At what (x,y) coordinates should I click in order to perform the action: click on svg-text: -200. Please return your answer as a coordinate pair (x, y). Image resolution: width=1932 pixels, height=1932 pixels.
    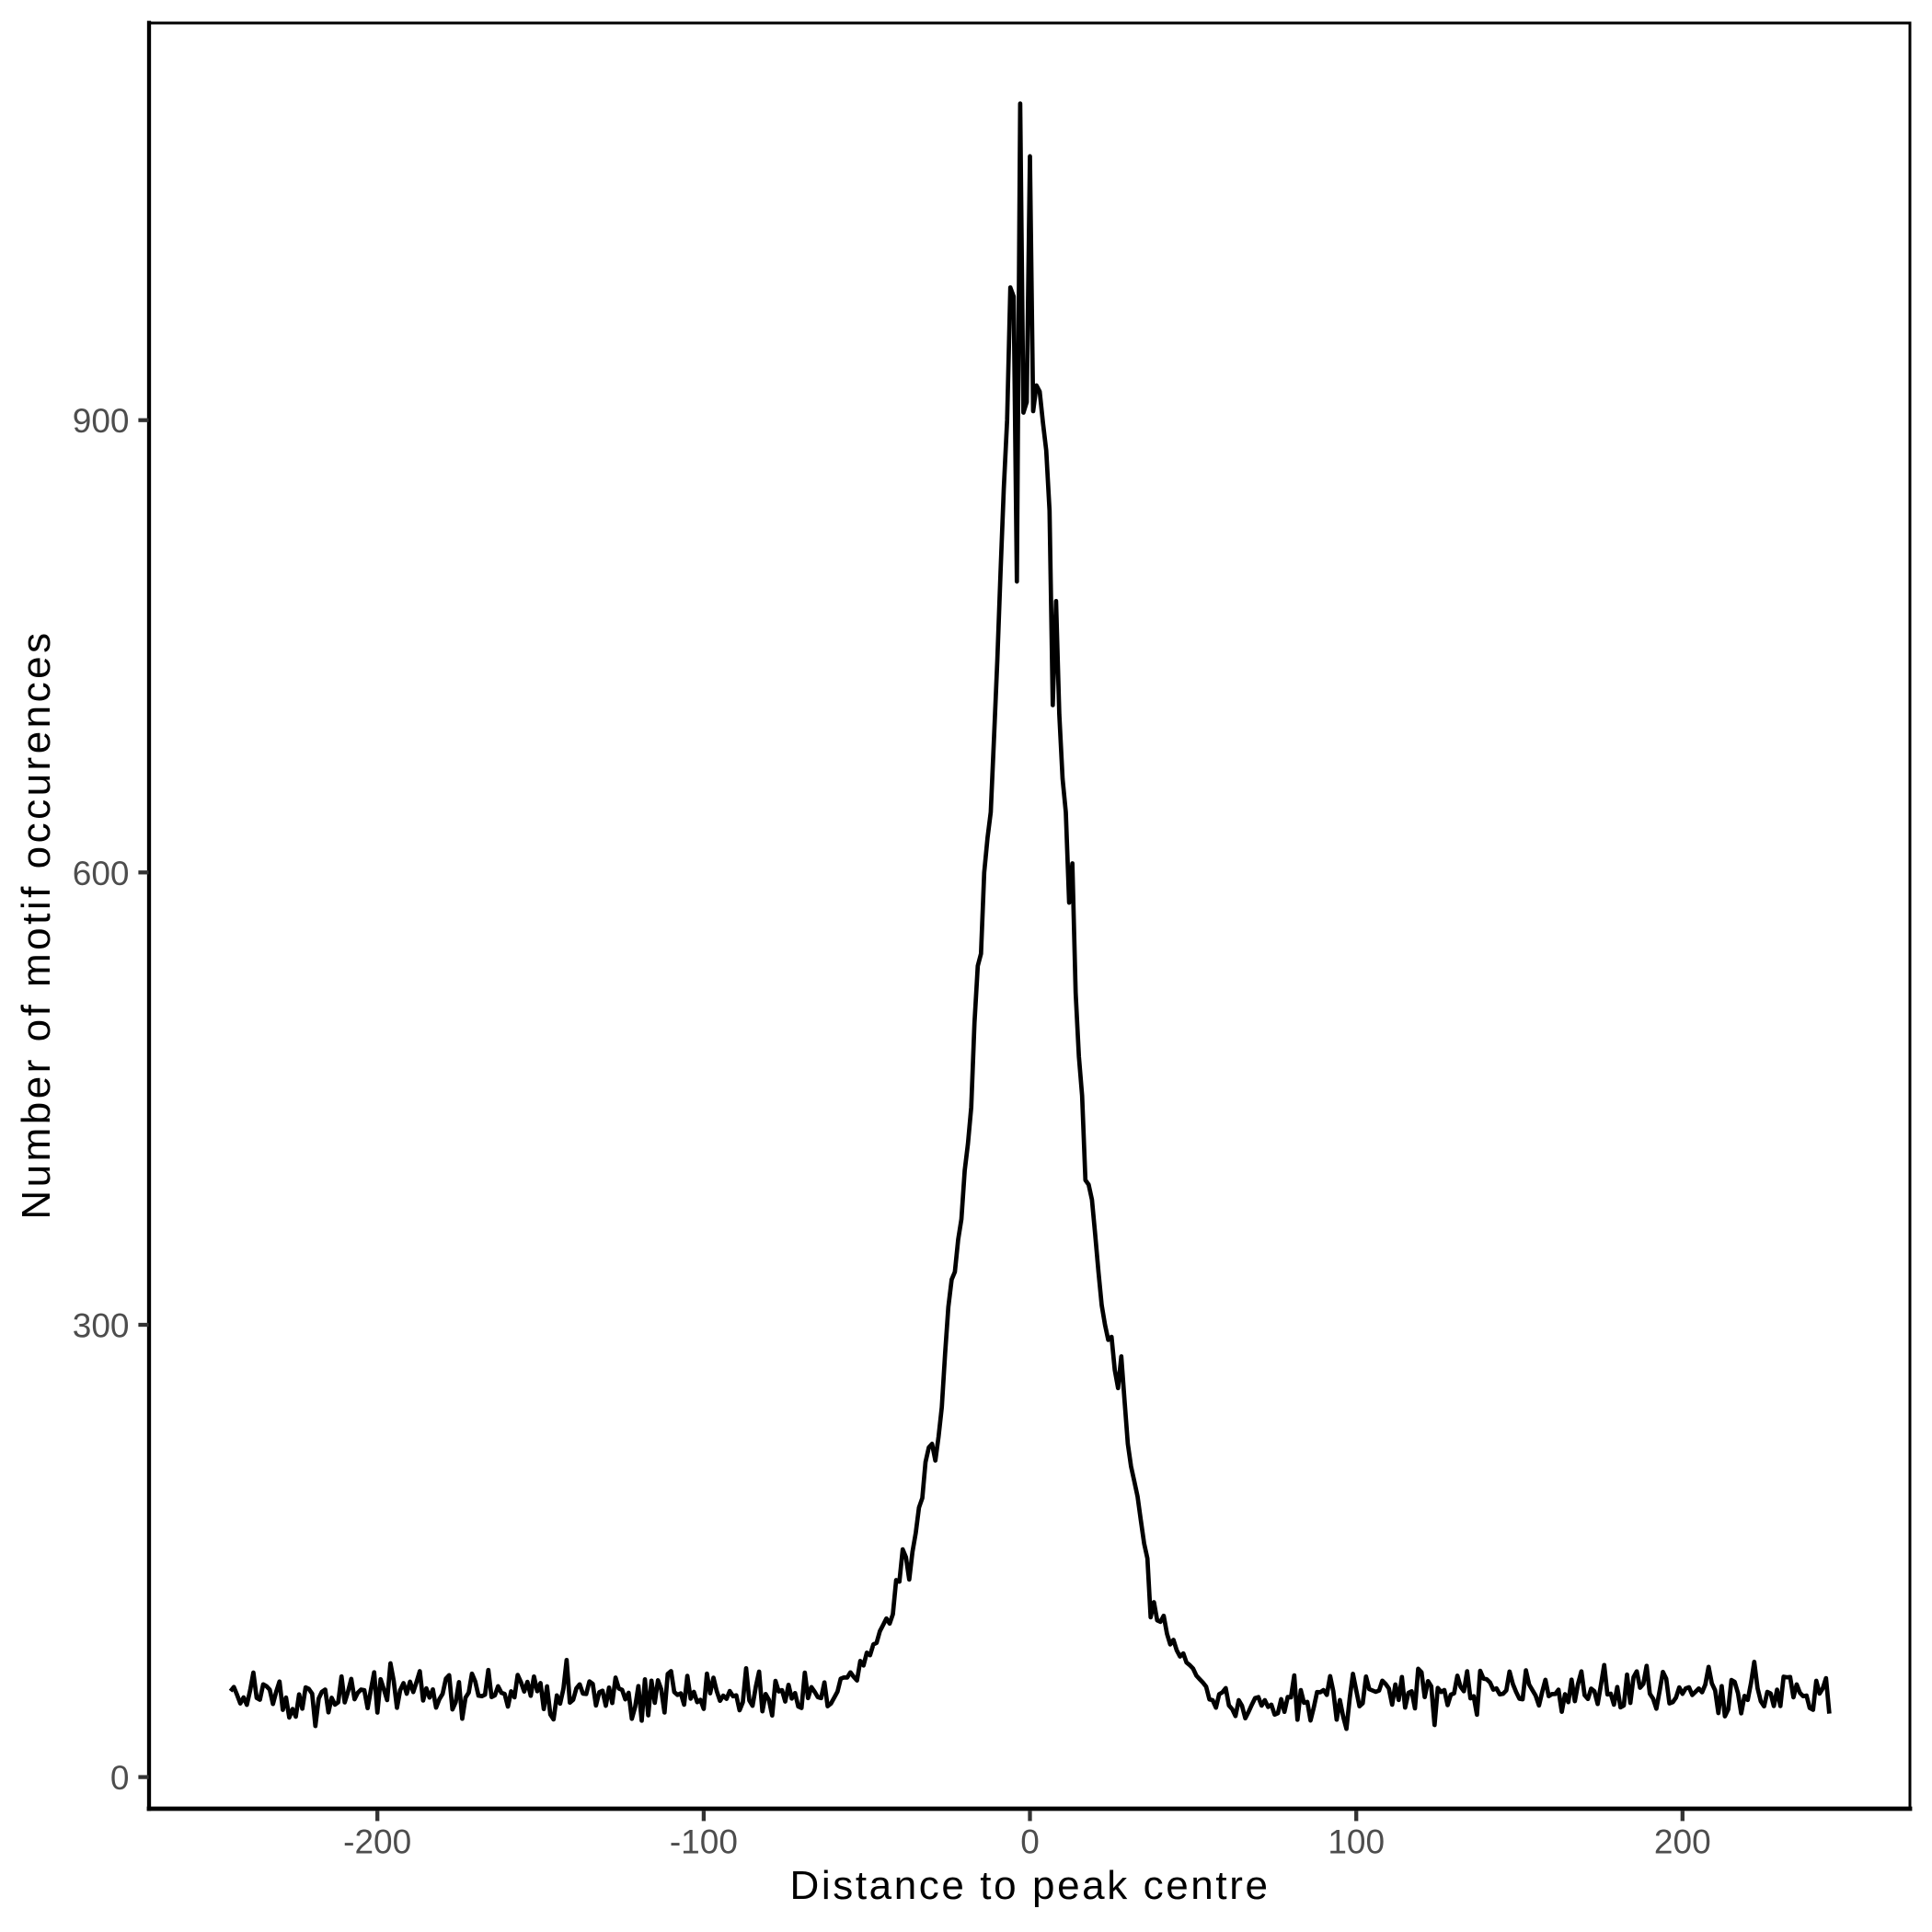
    Looking at the image, I should click on (377, 1842).